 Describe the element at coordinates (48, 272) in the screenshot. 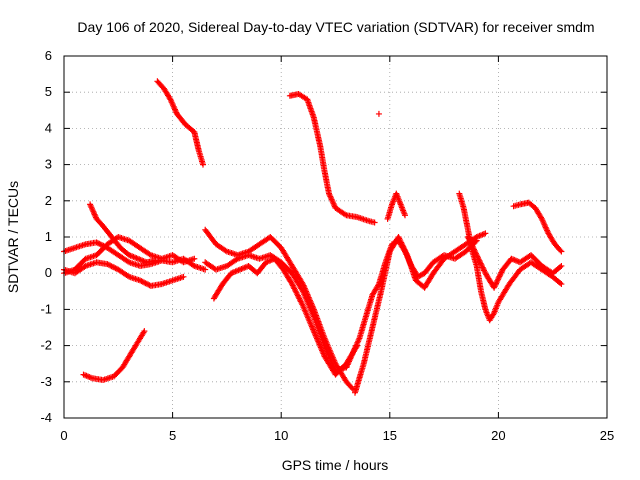

I see `y-tick-label: 0` at that location.